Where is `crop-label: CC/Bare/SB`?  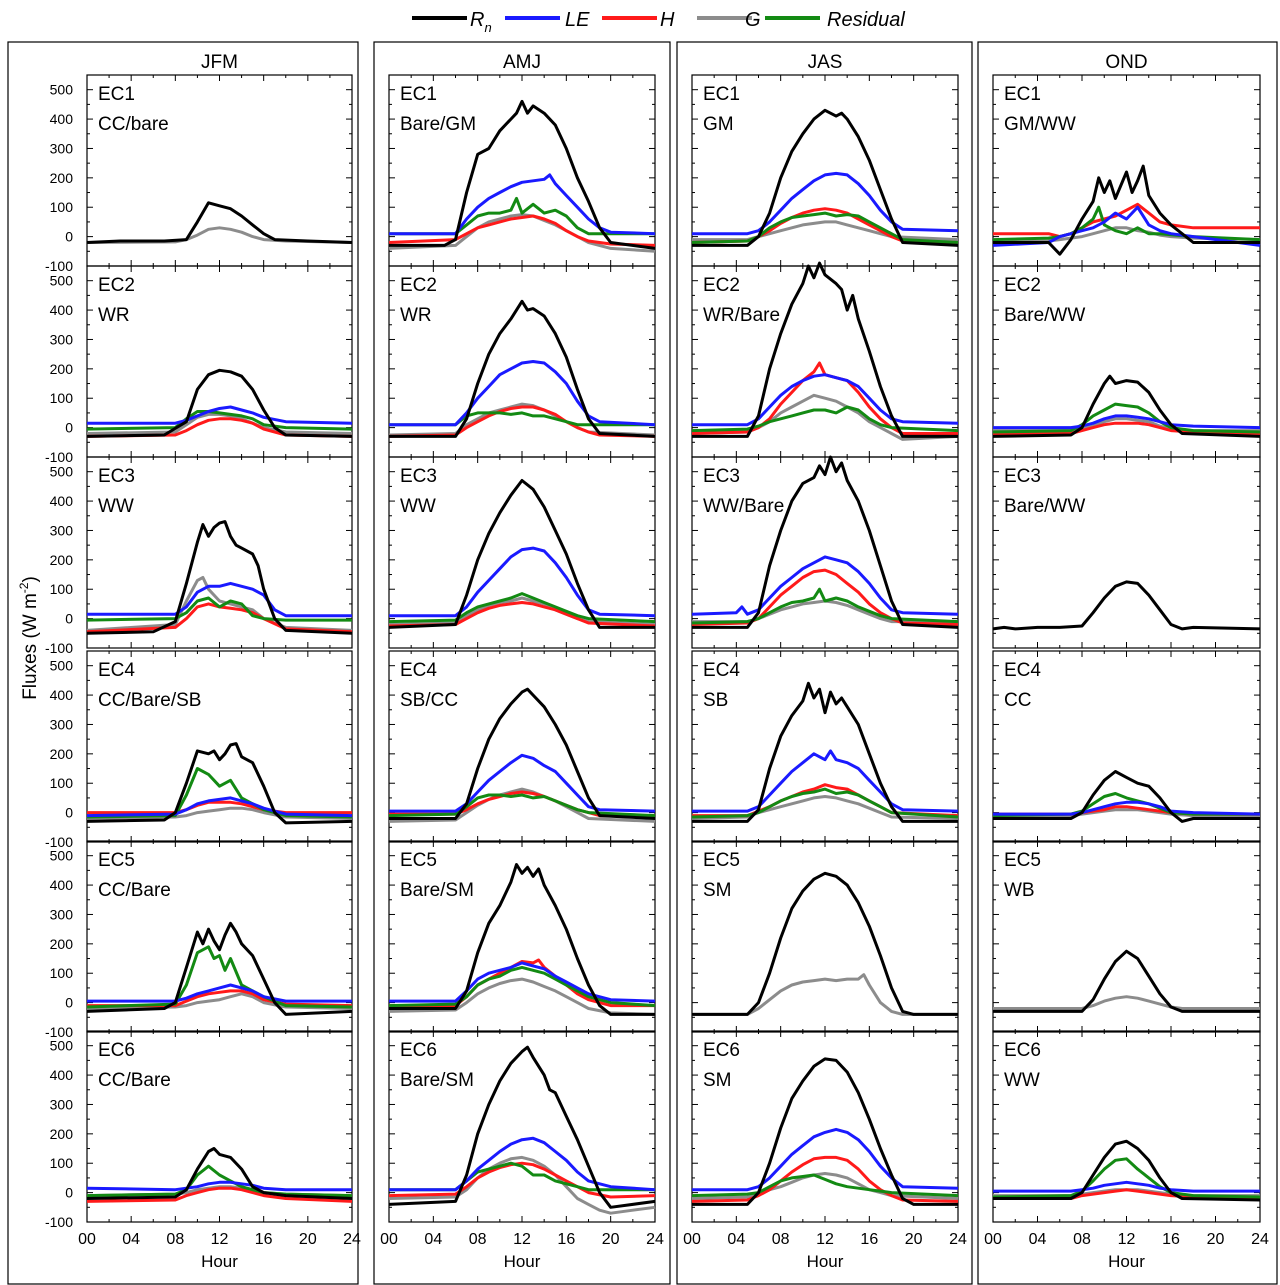 crop-label: CC/Bare/SB is located at coordinates (149, 700).